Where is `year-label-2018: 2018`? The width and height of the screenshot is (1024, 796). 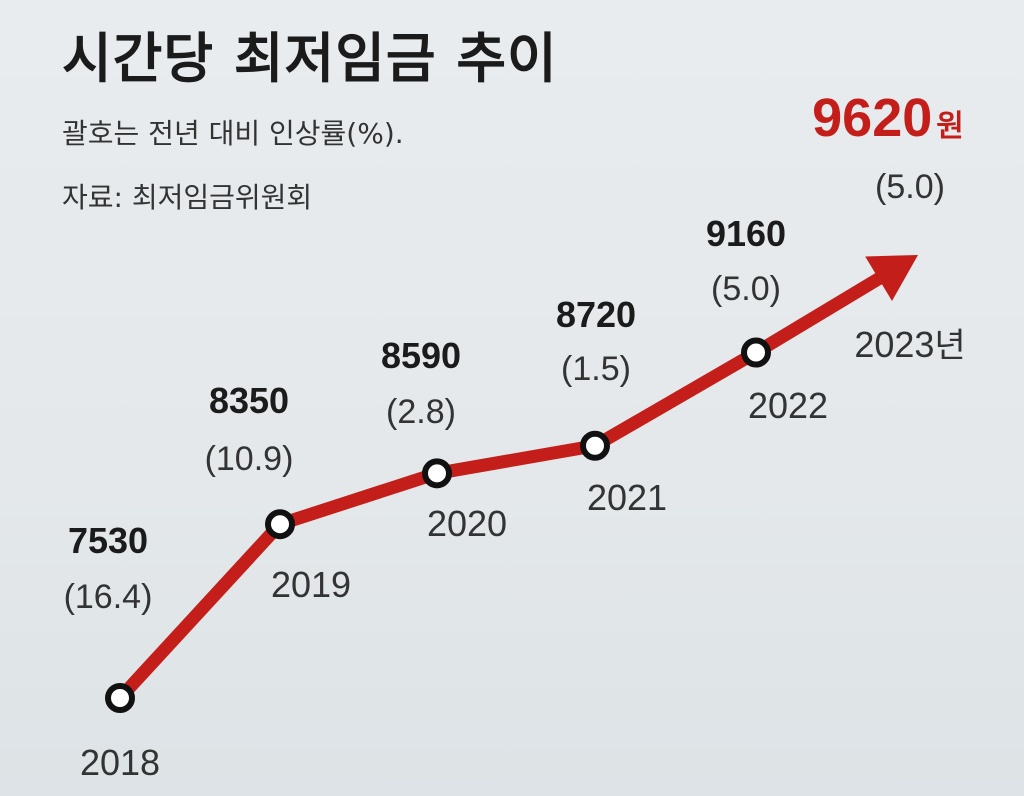
year-label-2018: 2018 is located at coordinates (120, 762).